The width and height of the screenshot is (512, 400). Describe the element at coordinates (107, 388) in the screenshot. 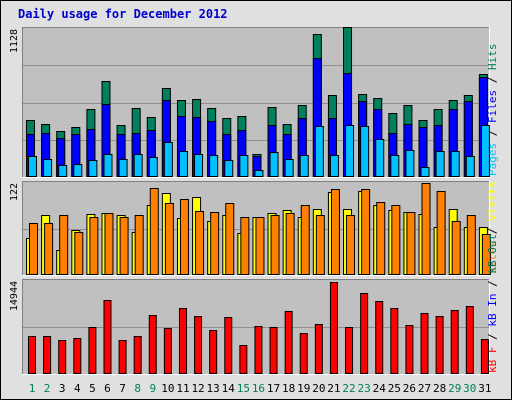

I see `x-axis-label-day-6: 6` at that location.